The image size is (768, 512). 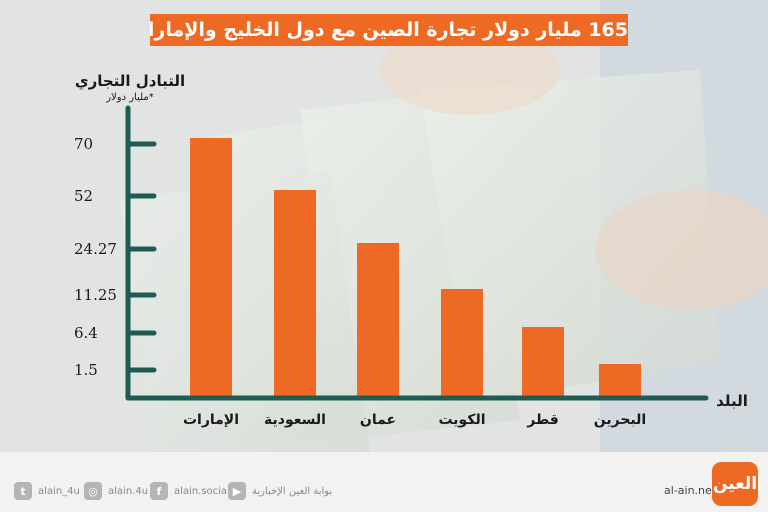 What do you see at coordinates (83, 196) in the screenshot?
I see `y-tick-label-2: 52` at bounding box center [83, 196].